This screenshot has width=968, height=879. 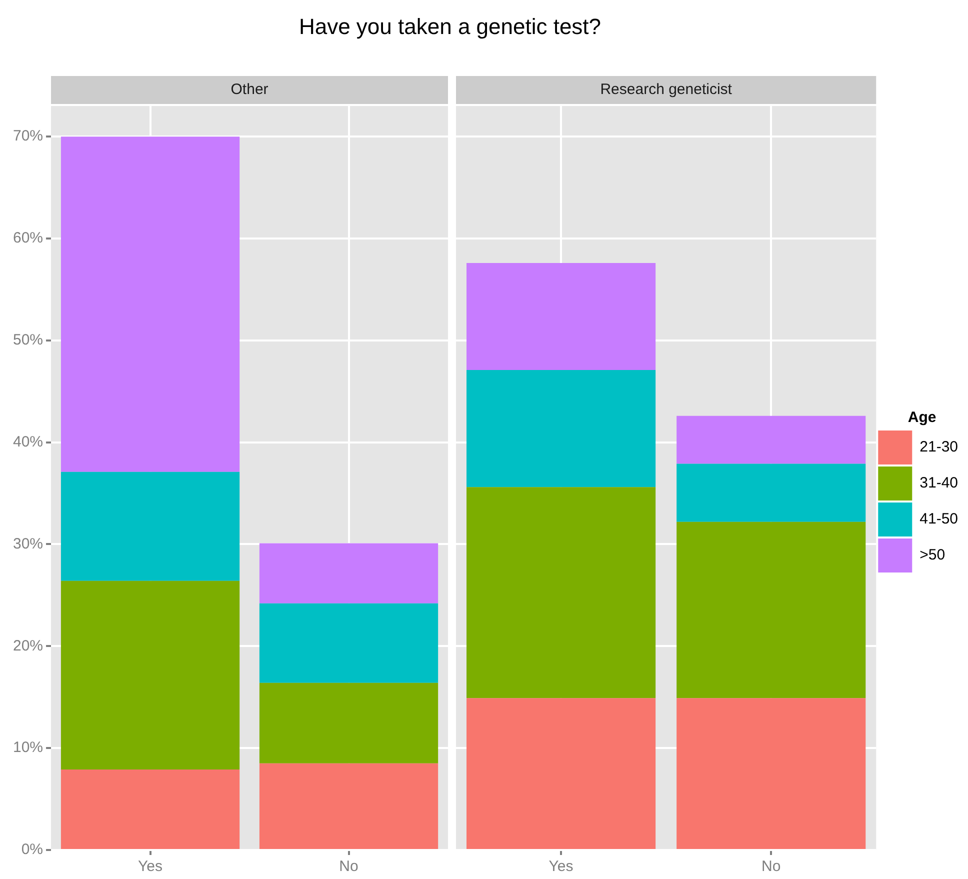 What do you see at coordinates (28, 543) in the screenshot?
I see `y-tick-label: 30%` at bounding box center [28, 543].